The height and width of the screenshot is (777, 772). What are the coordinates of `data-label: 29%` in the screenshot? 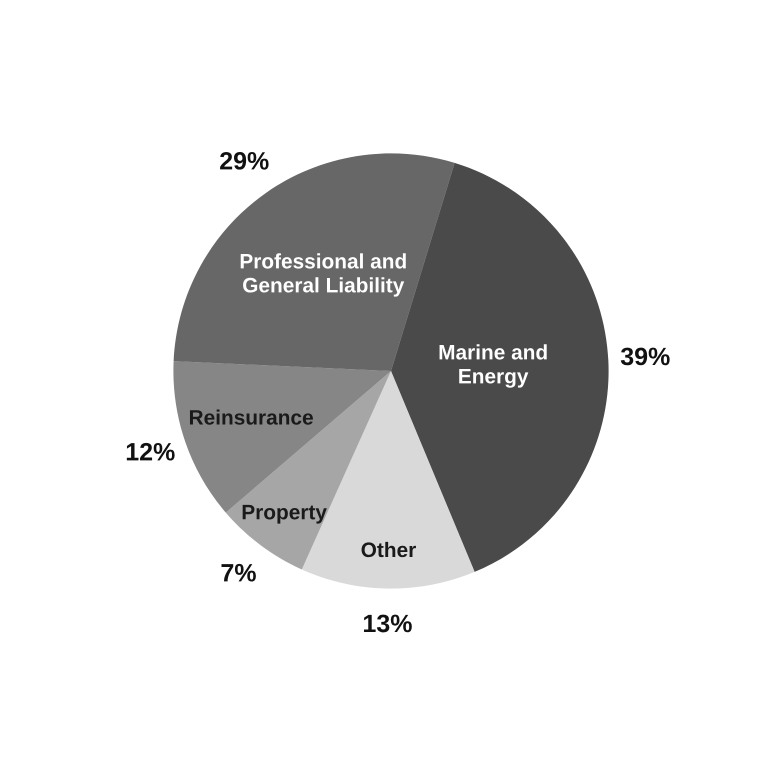 It's located at (244, 161).